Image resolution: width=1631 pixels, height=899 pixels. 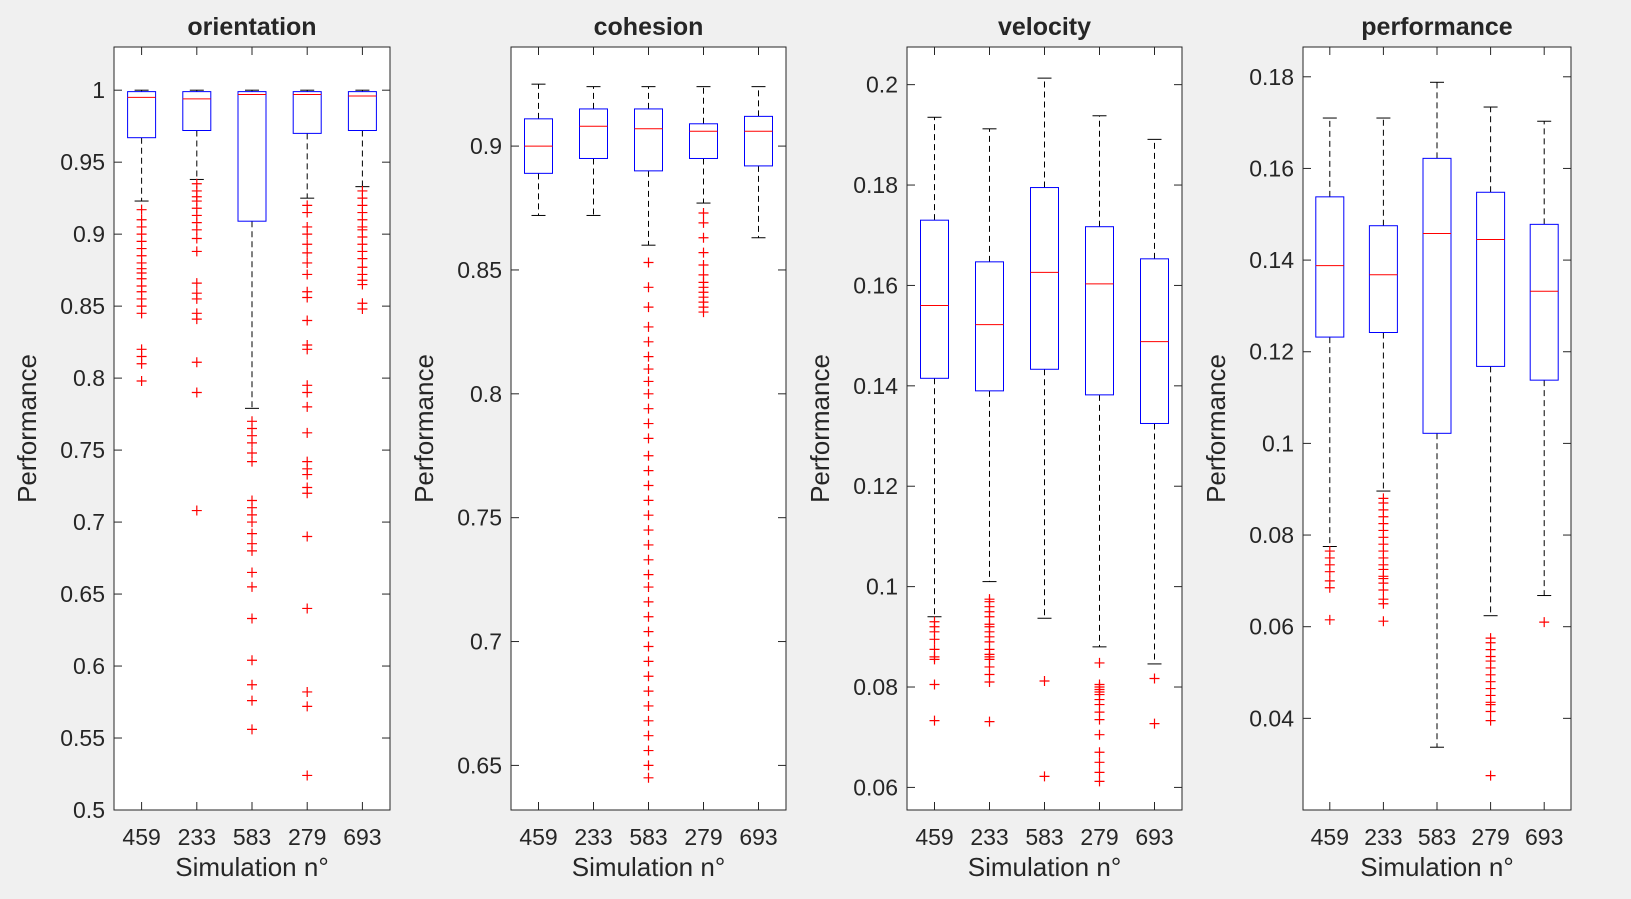 What do you see at coordinates (89, 810) in the screenshot?
I see `y-tick-label: 0.5` at bounding box center [89, 810].